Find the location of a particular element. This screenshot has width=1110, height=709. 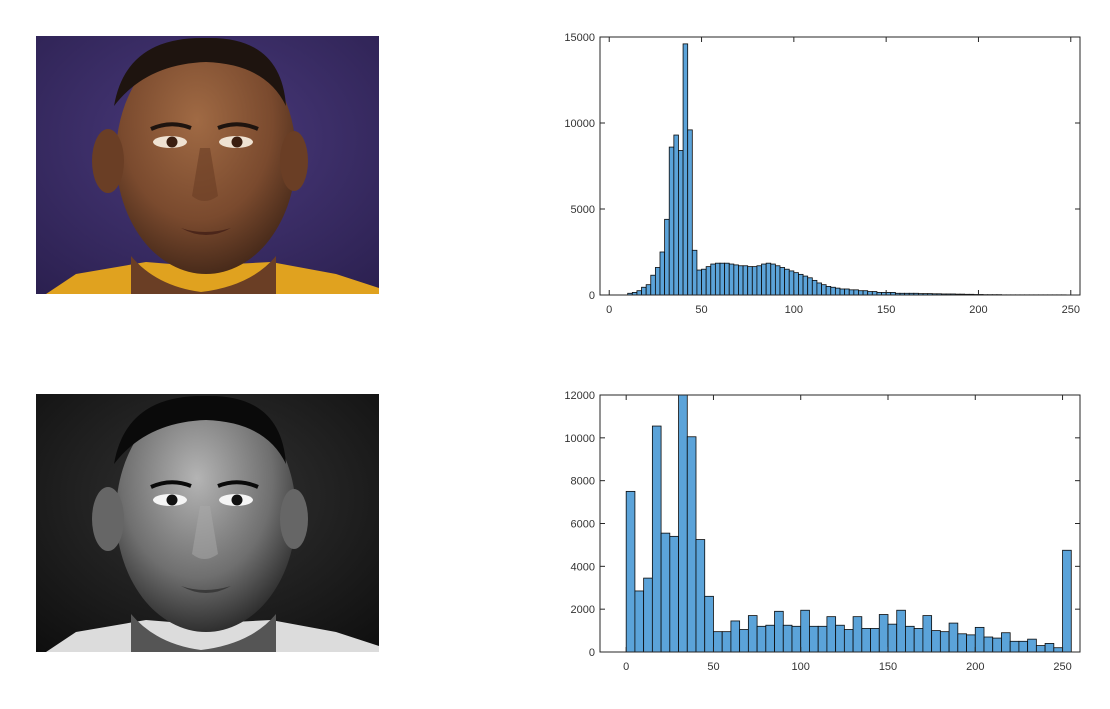

y-tick-label: 5000 is located at coordinates (583, 210).